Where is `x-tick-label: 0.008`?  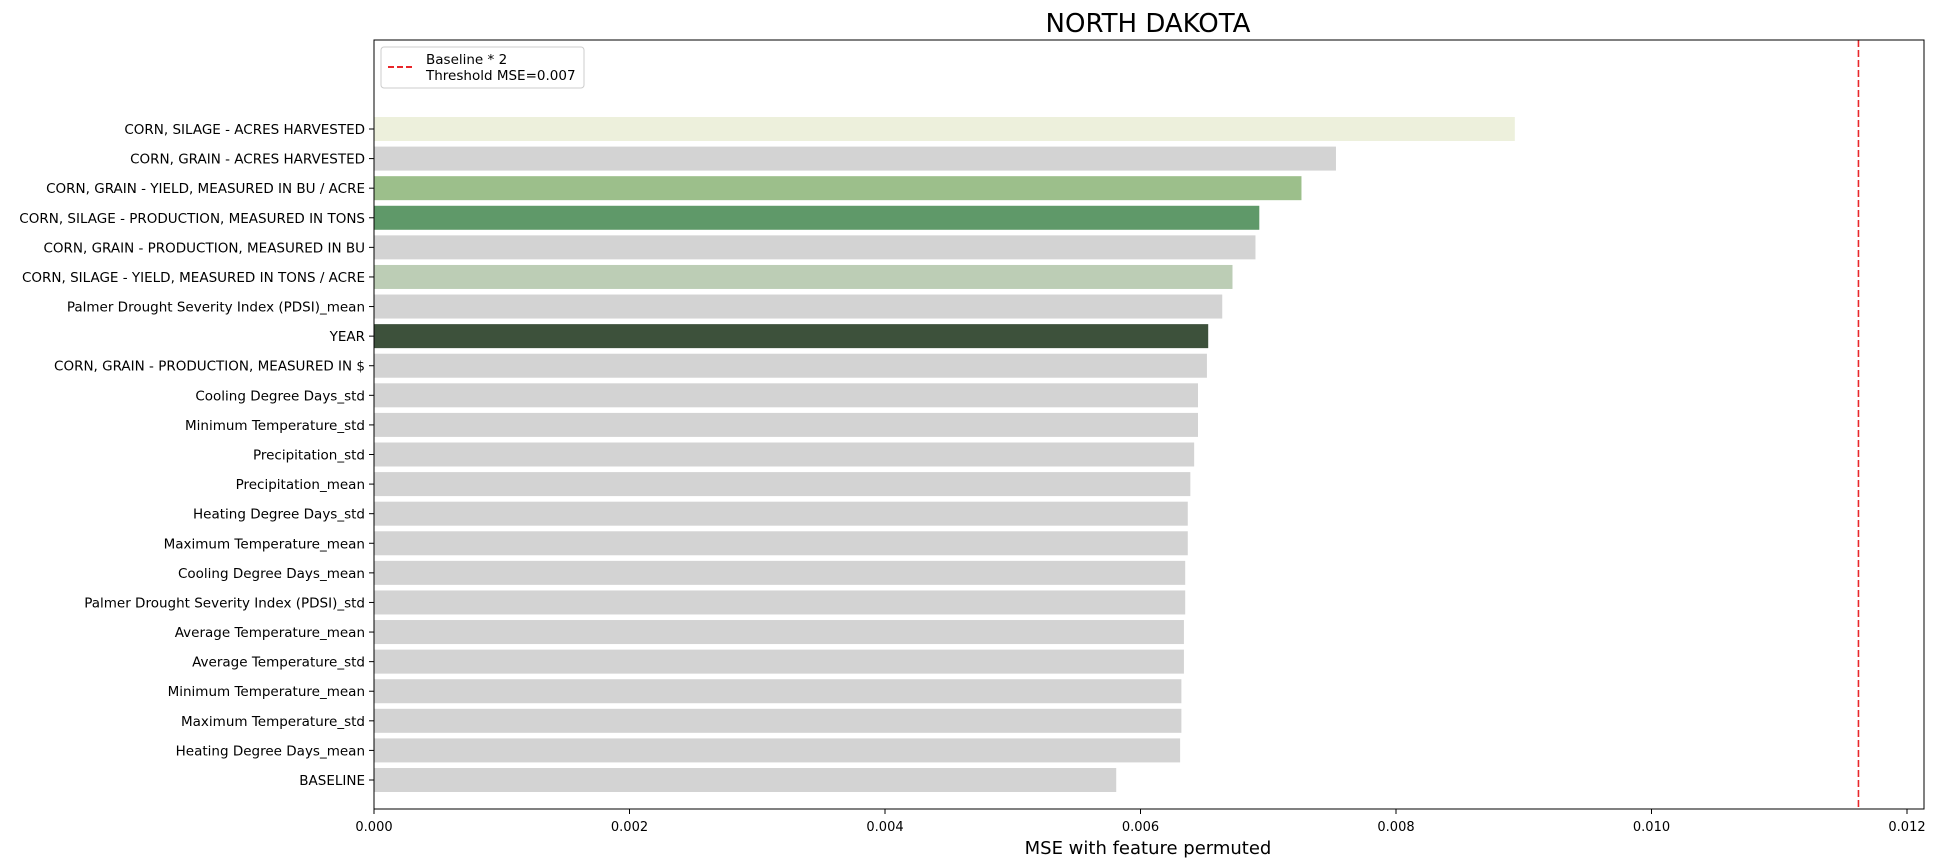
x-tick-label: 0.008 is located at coordinates (1395, 827).